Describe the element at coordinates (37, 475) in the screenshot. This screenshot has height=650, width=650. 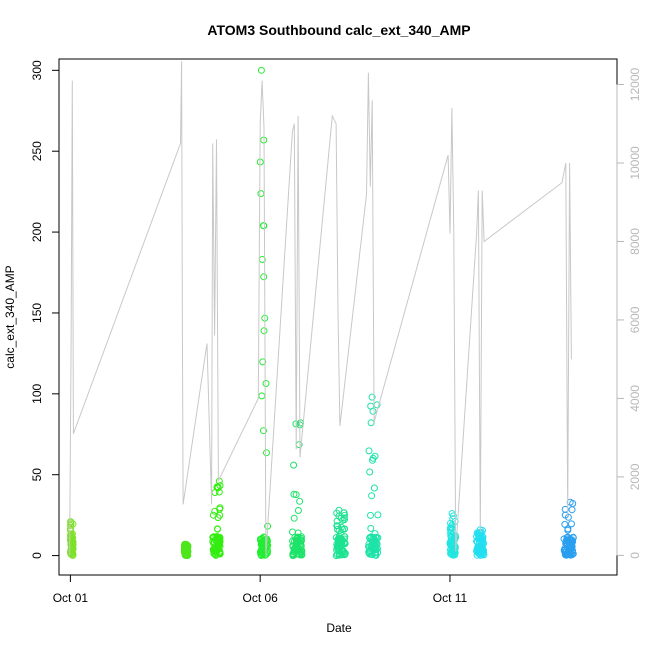
I see `left-tick-label: 50` at that location.